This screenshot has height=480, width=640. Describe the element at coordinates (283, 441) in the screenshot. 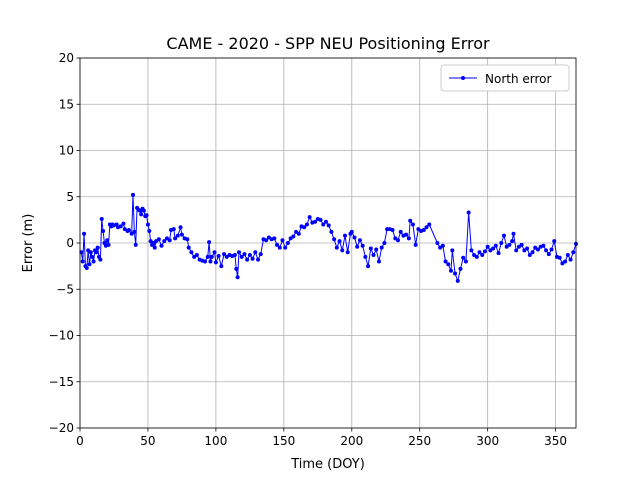

I see `x-tick-label: 150` at that location.